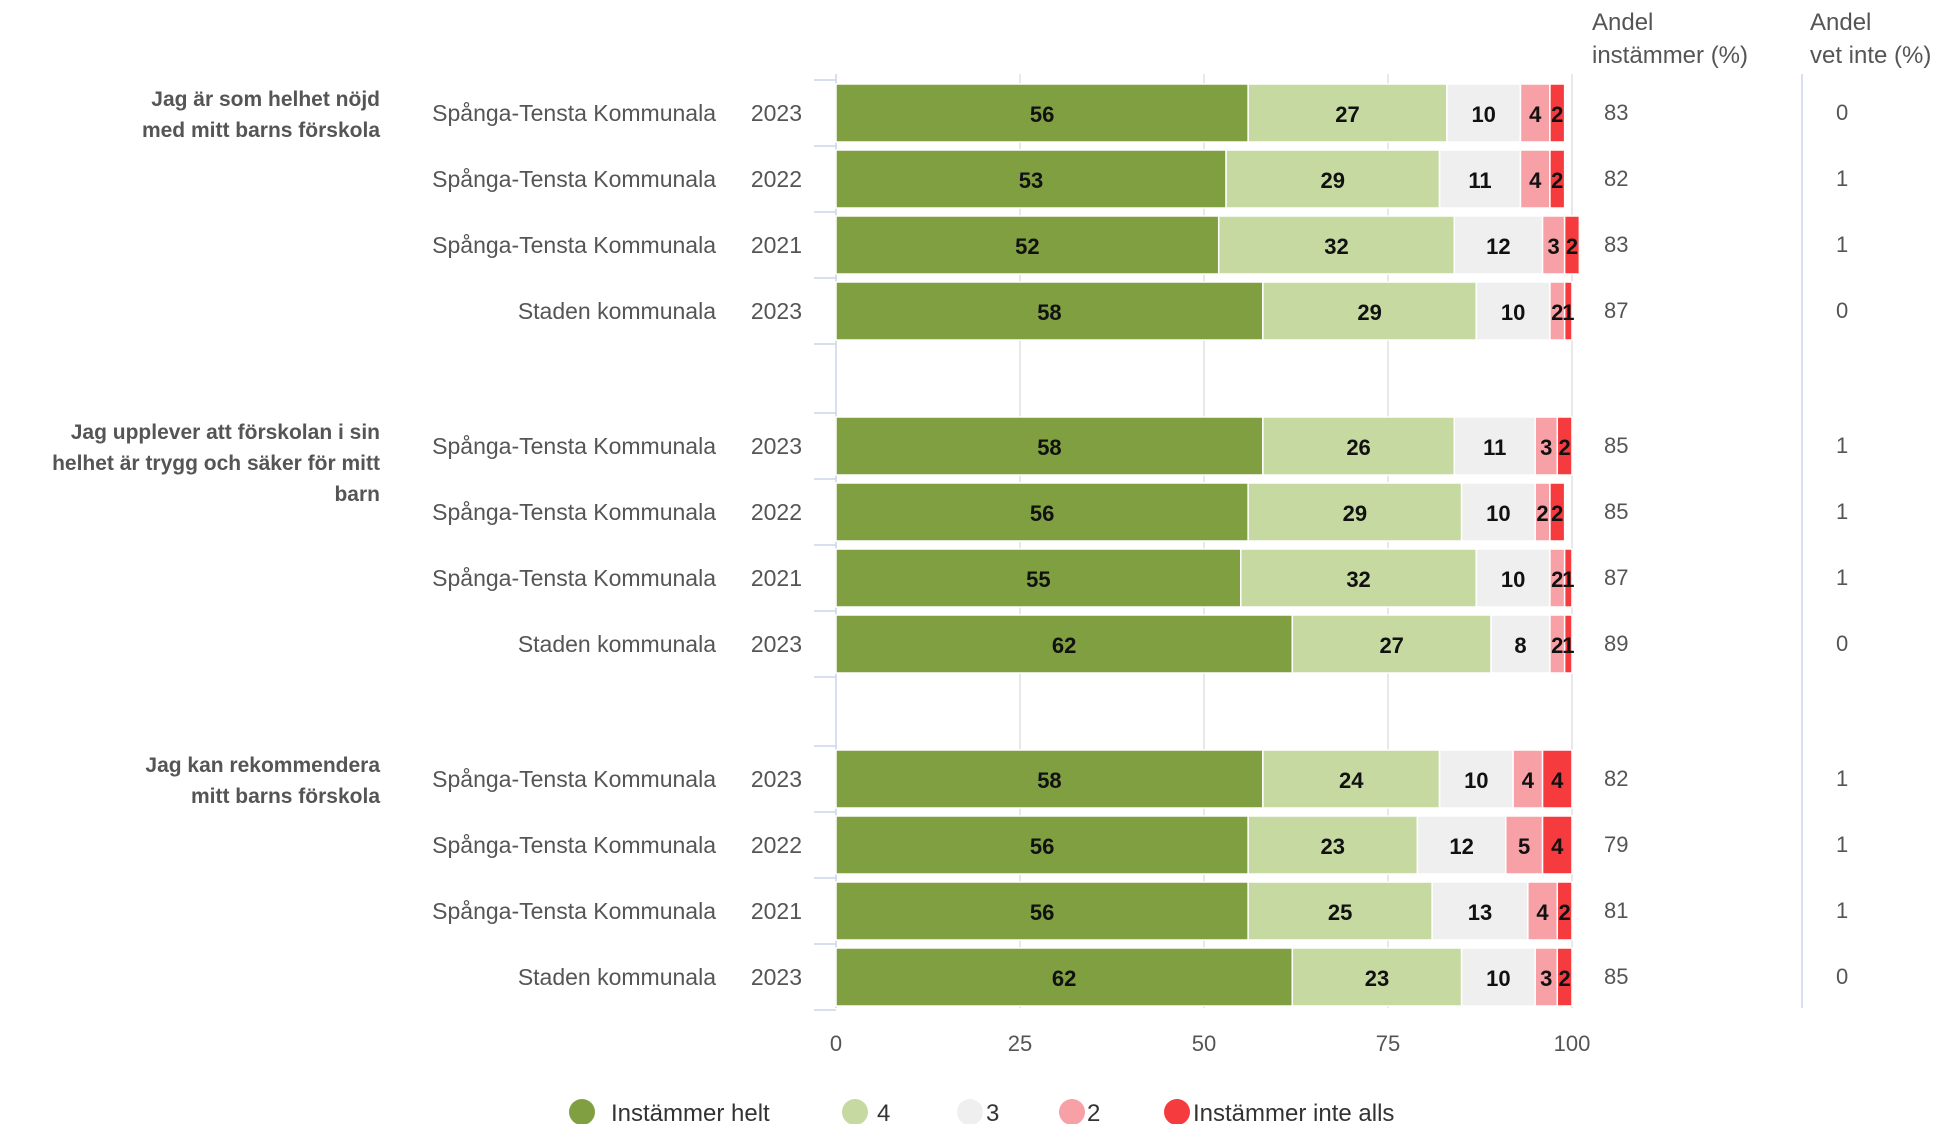  Describe the element at coordinates (1524, 846) in the screenshot. I see `data-label: 5` at that location.